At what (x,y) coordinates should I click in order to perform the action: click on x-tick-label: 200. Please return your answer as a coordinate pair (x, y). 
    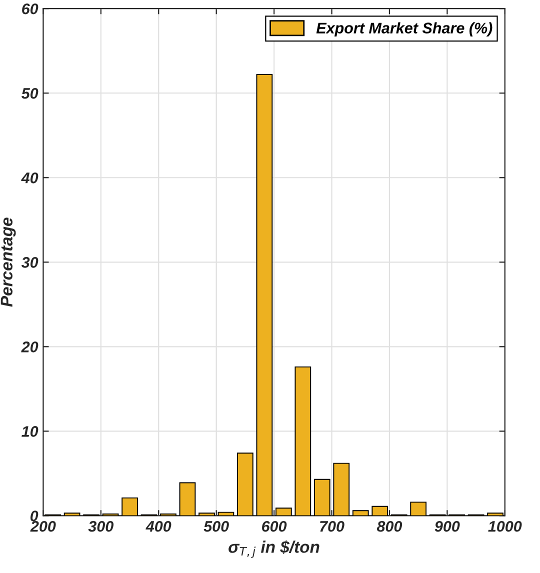
    Looking at the image, I should click on (43, 526).